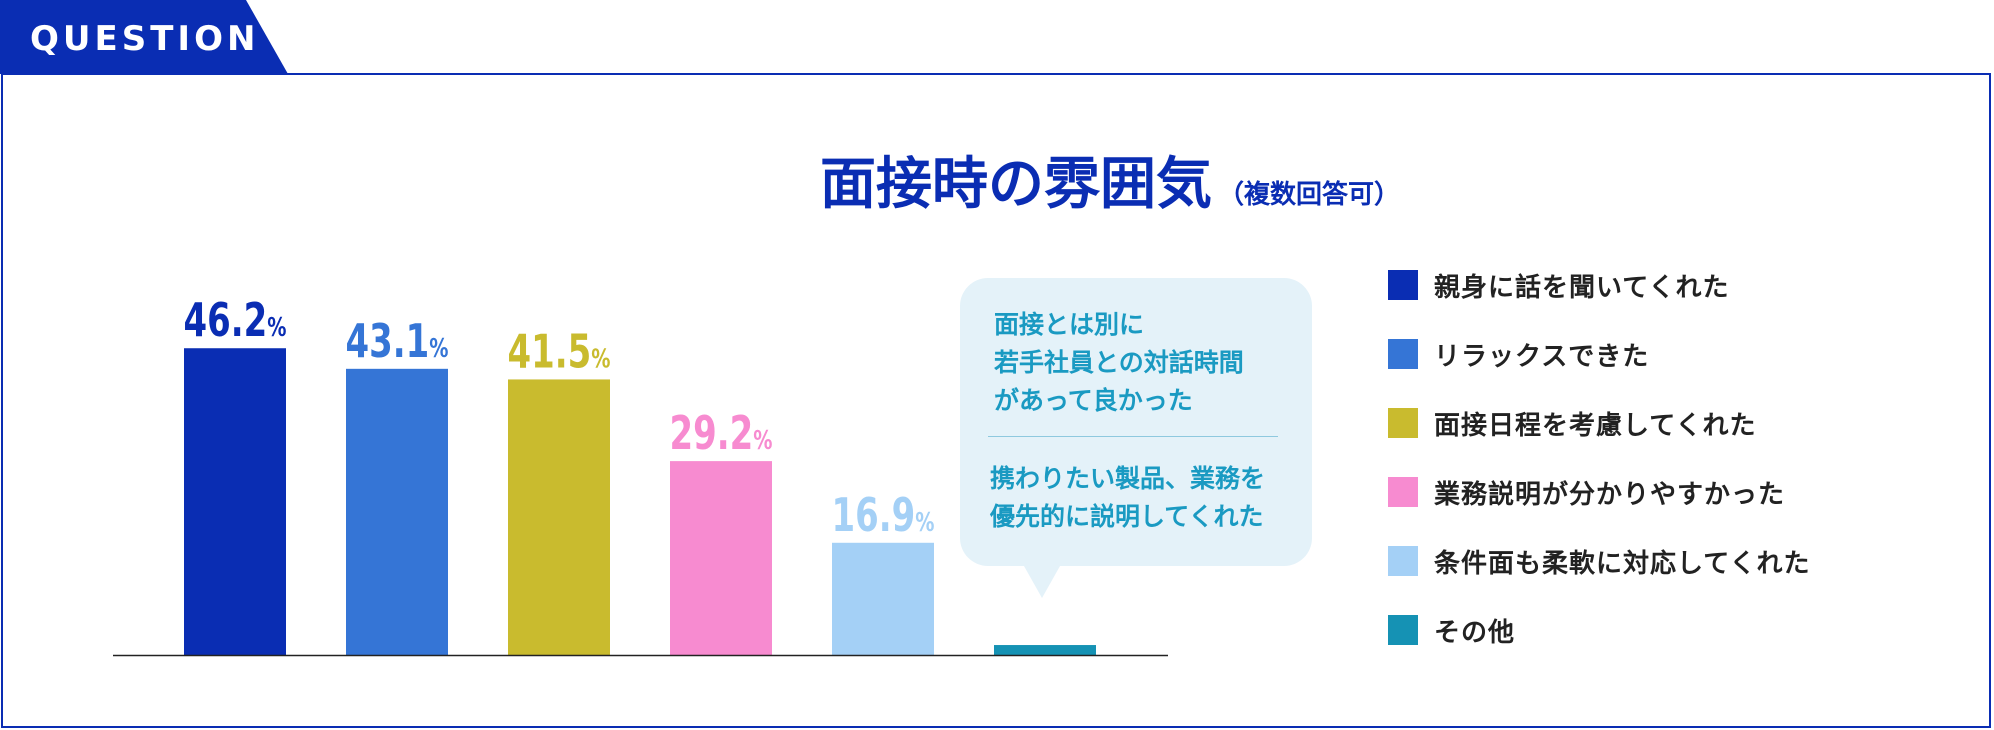 The image size is (1994, 730). I want to click on legend-item: 業務説明が分かりやすかった, so click(1587, 492).